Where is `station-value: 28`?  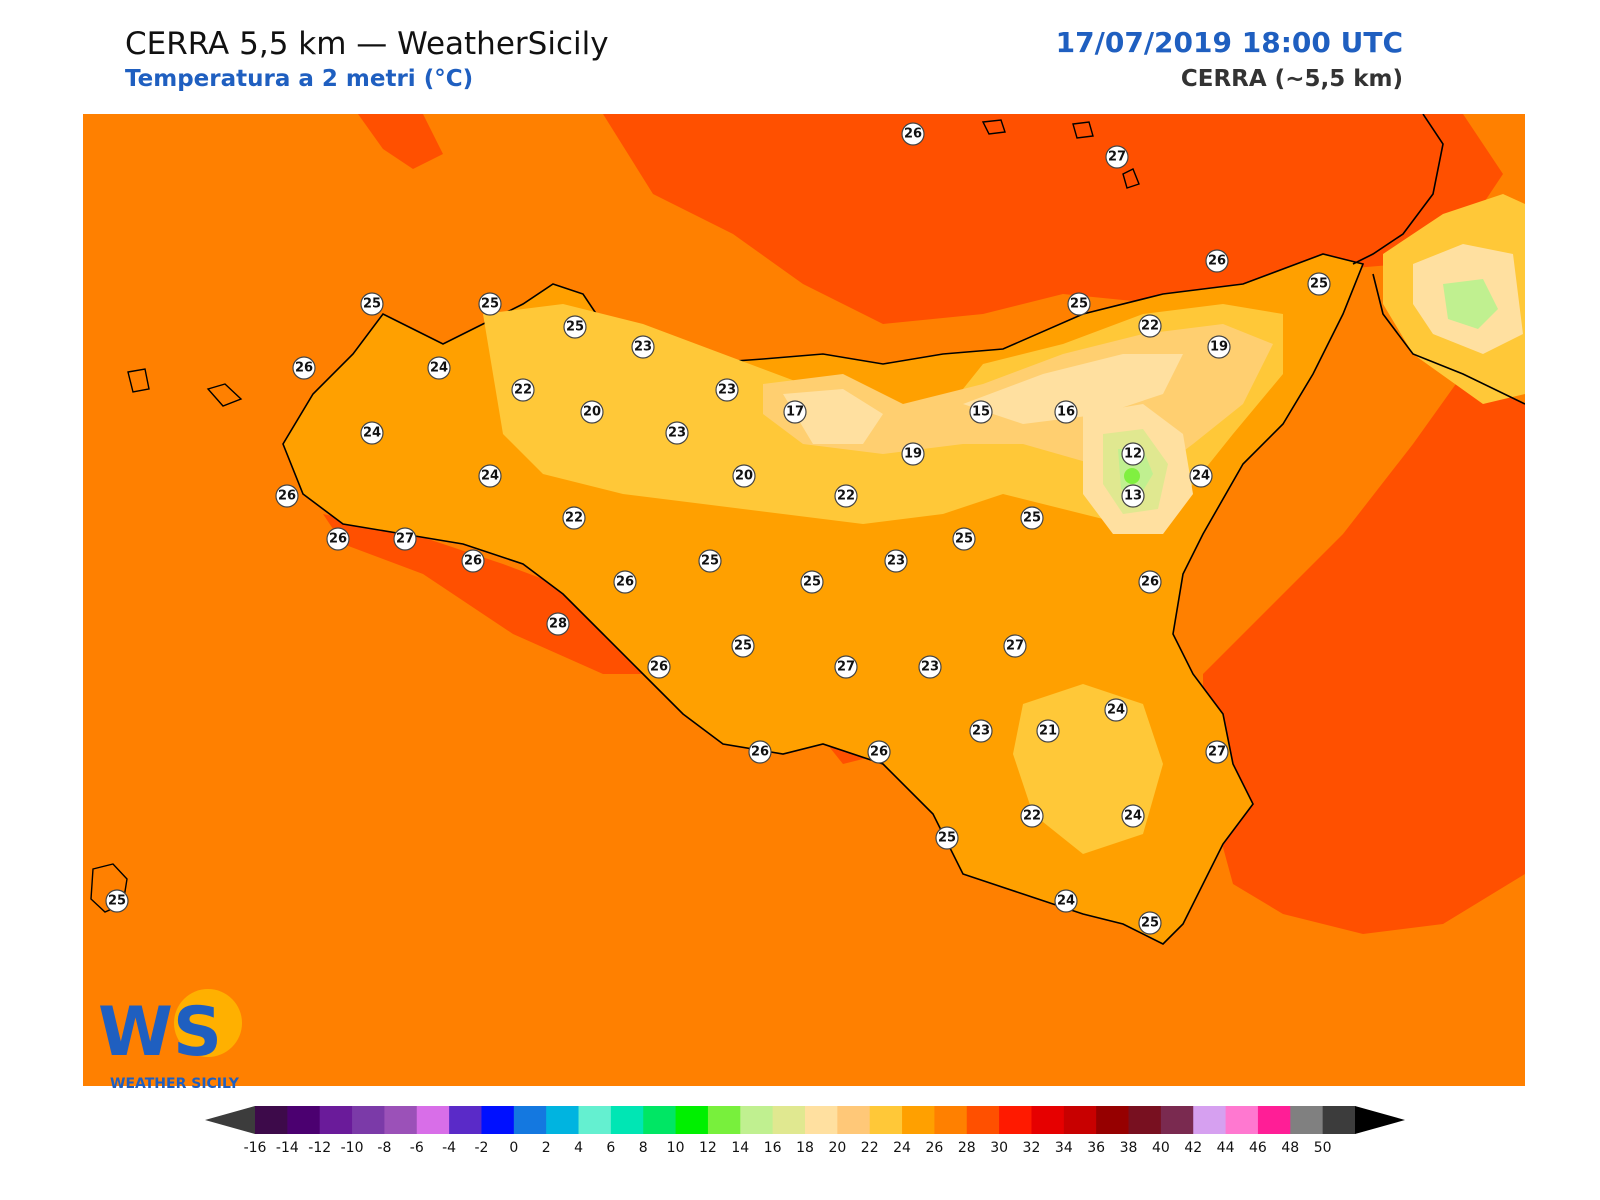 station-value: 28 is located at coordinates (558, 624).